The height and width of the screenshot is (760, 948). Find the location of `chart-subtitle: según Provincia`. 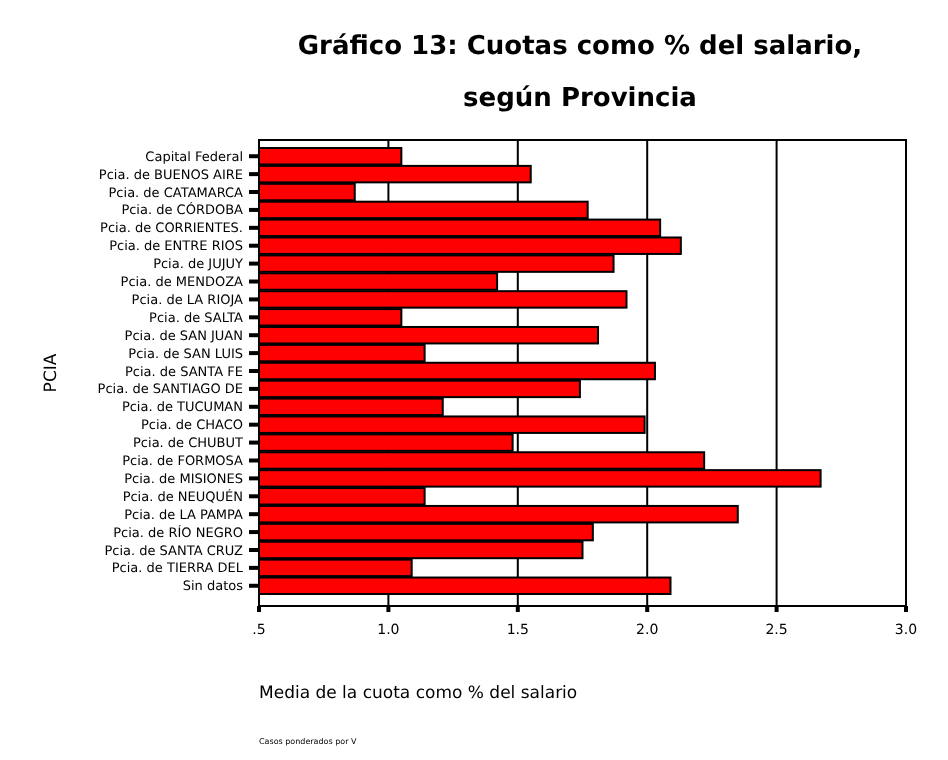

chart-subtitle: según Provincia is located at coordinates (580, 99).